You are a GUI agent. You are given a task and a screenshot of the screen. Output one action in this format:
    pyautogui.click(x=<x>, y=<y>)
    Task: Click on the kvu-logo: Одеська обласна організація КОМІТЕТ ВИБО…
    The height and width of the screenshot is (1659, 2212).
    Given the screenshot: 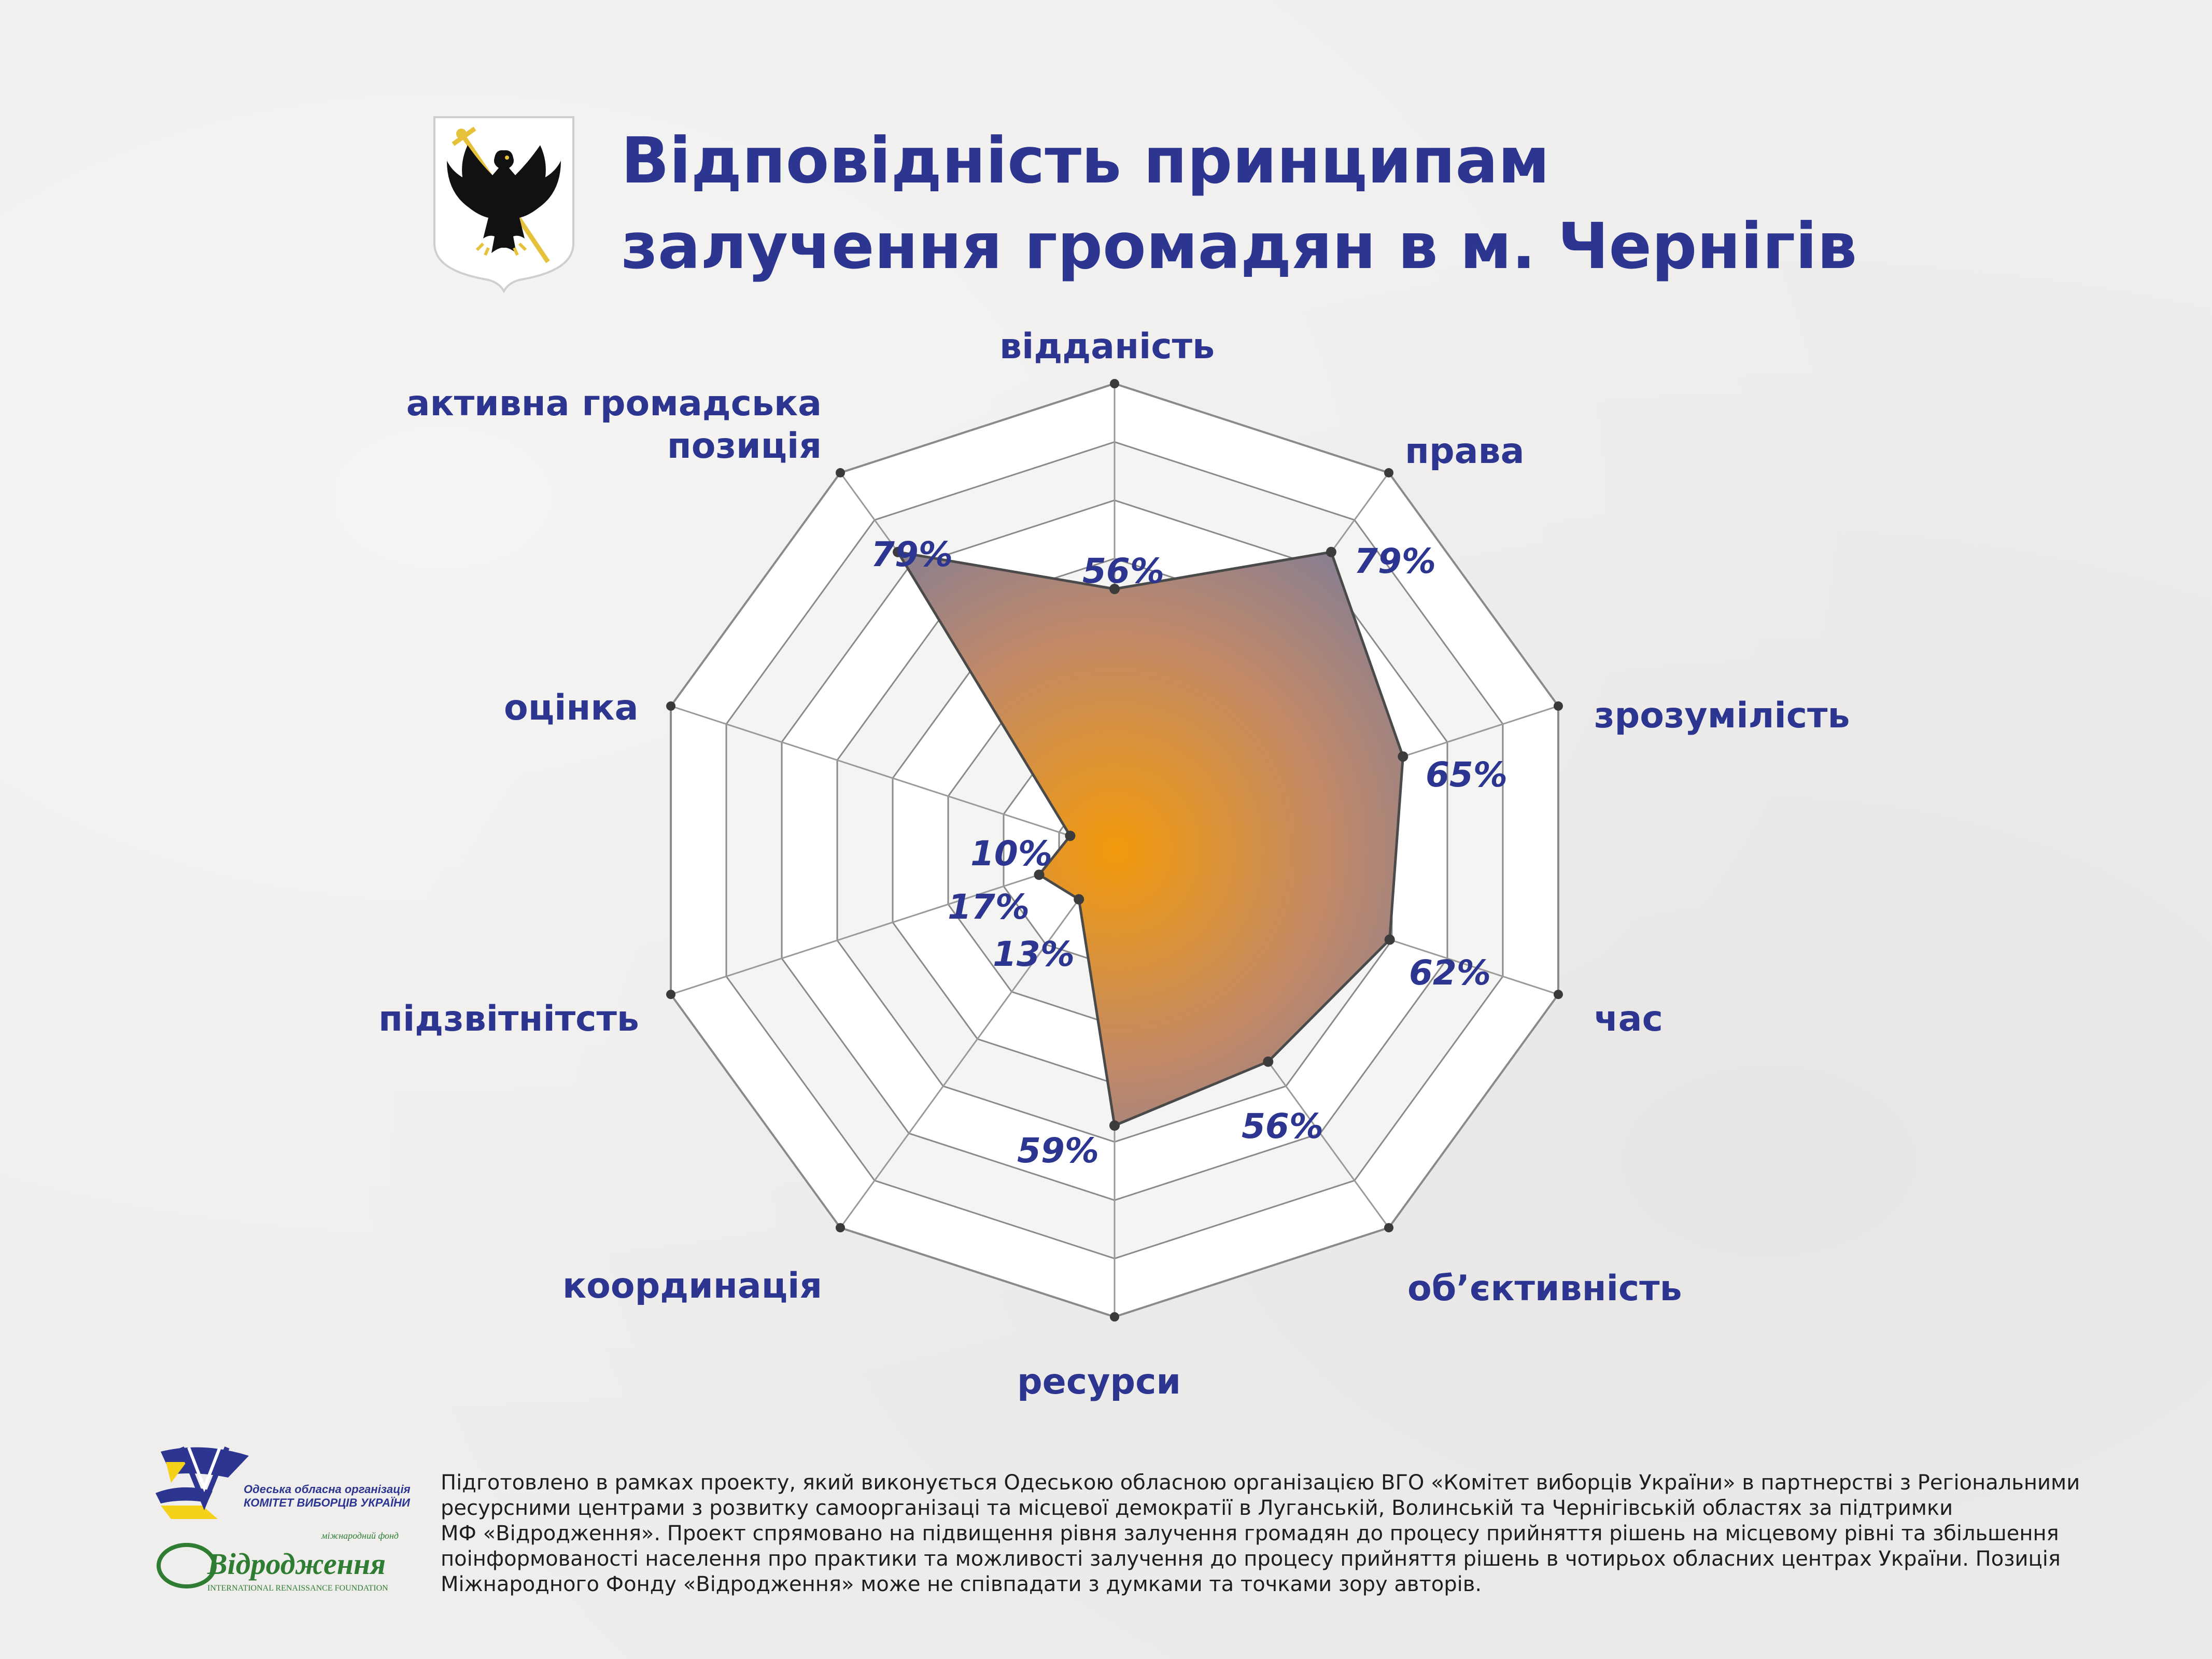 What is the action you would take?
    pyautogui.click(x=283, y=1482)
    